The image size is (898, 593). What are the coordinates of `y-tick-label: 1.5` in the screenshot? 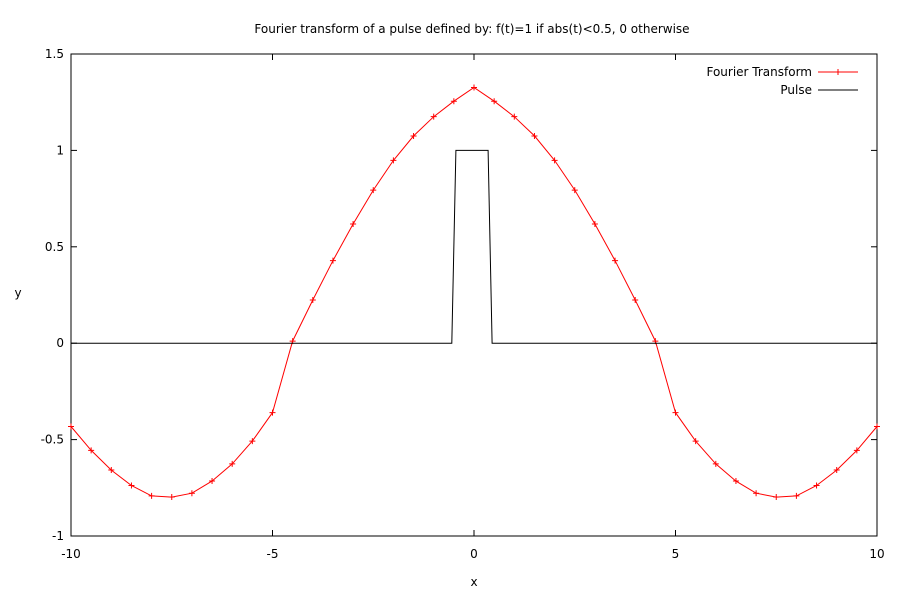 It's located at (54, 54).